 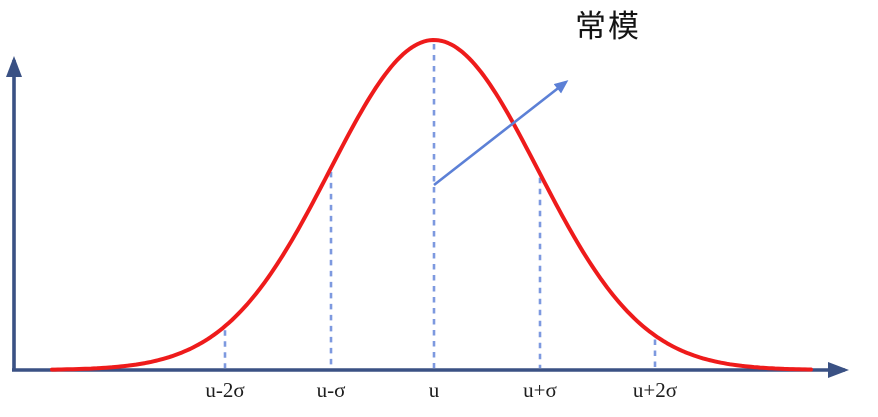 What do you see at coordinates (608, 26) in the screenshot?
I see `annotation-label: 常模` at bounding box center [608, 26].